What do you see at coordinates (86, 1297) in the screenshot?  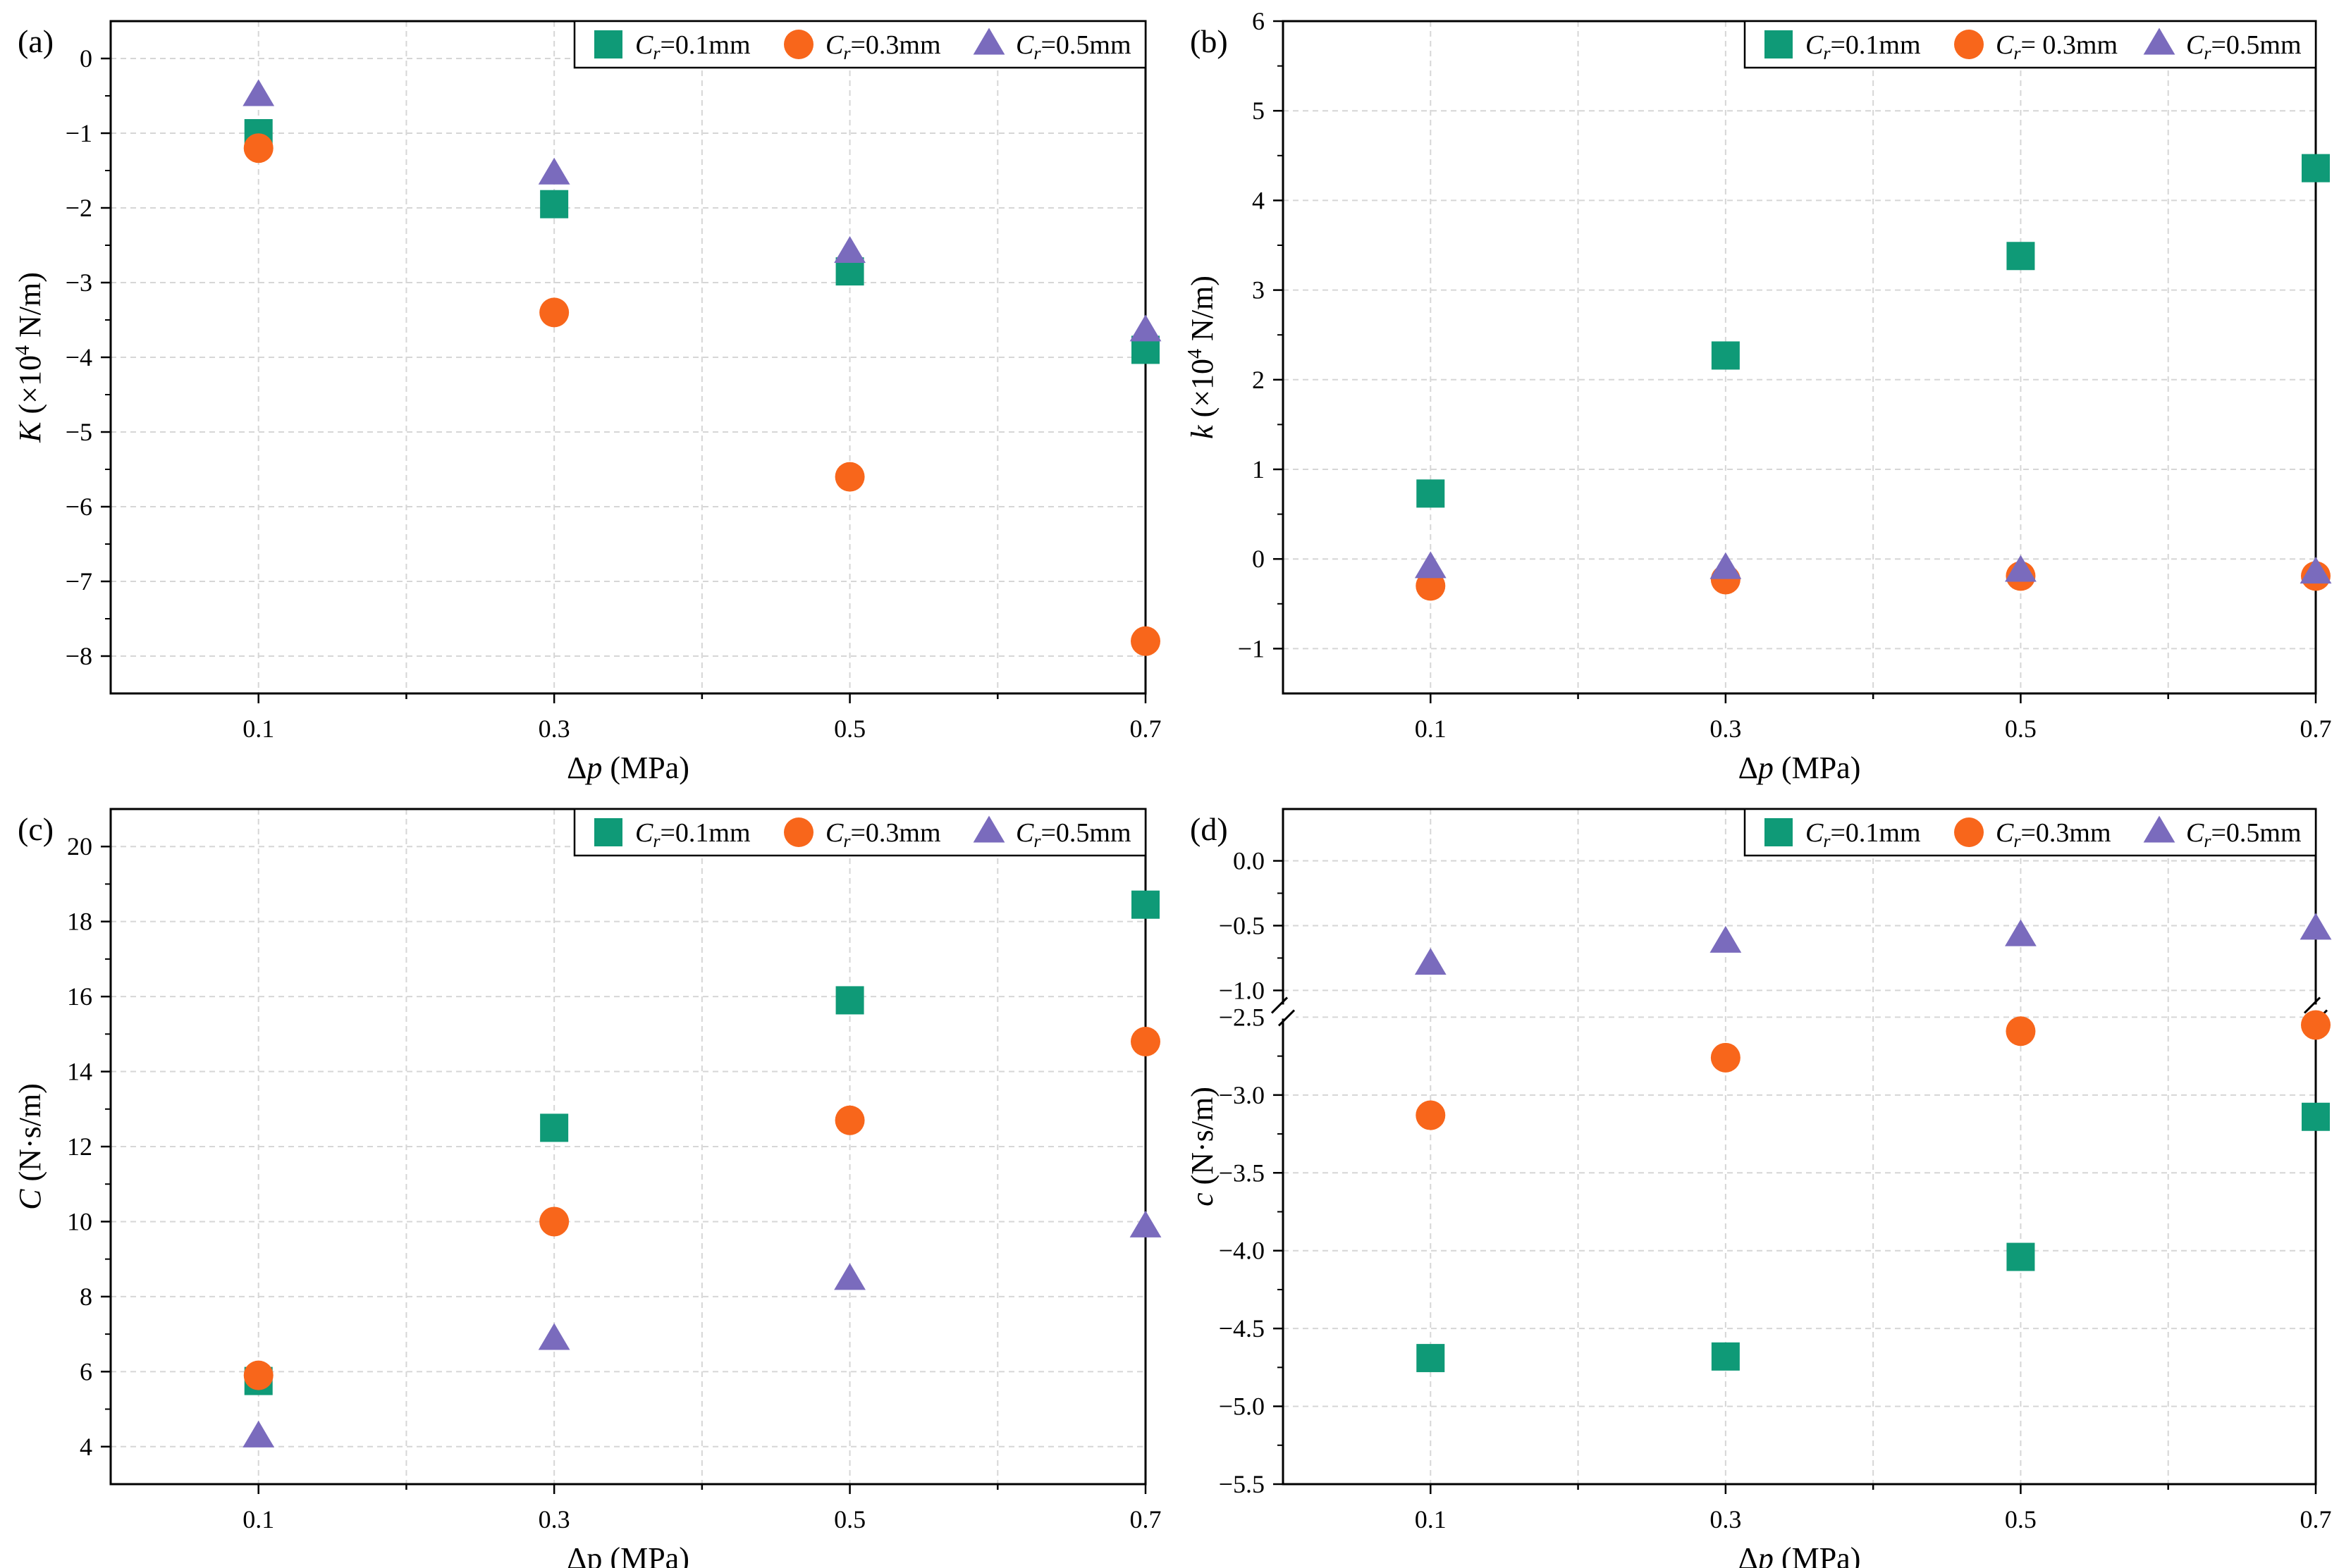 I see `y-tick-label: 8` at bounding box center [86, 1297].